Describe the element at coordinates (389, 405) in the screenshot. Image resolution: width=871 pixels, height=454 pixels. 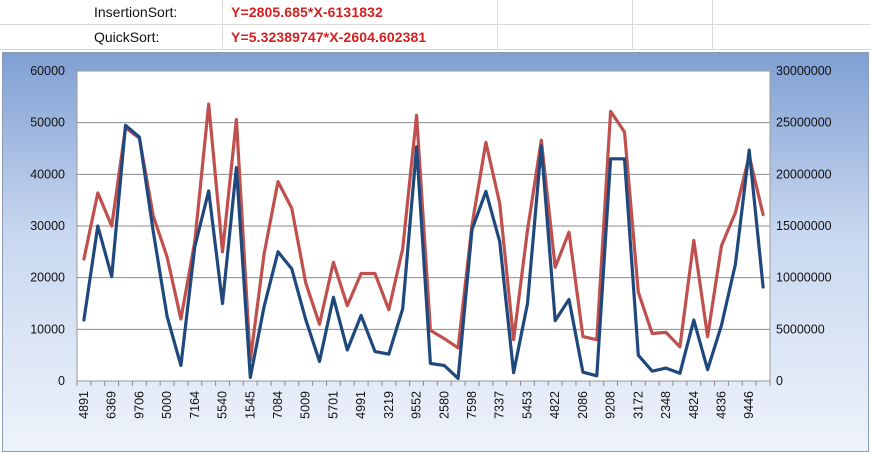
I see `category-label: 3219` at that location.